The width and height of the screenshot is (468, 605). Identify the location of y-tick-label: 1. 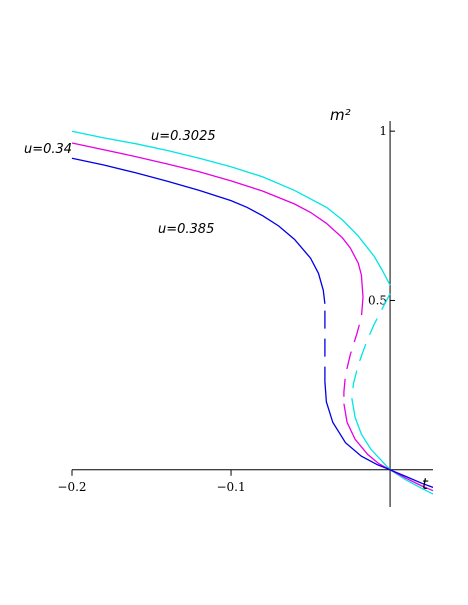
(383, 131).